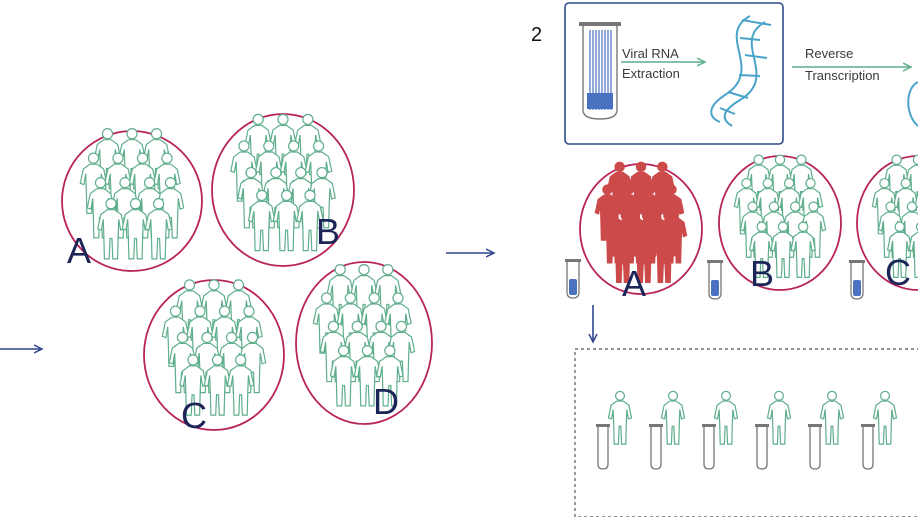 Image resolution: width=918 pixels, height=517 pixels. I want to click on pool-a: A, so click(132, 200).